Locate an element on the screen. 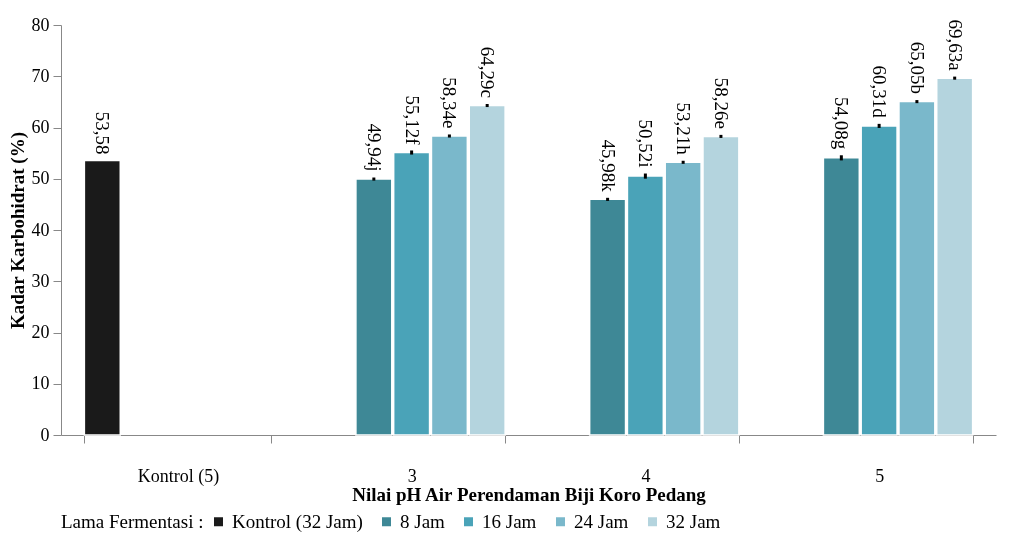 The height and width of the screenshot is (551, 1032). data-label: 64,29c is located at coordinates (488, 72).